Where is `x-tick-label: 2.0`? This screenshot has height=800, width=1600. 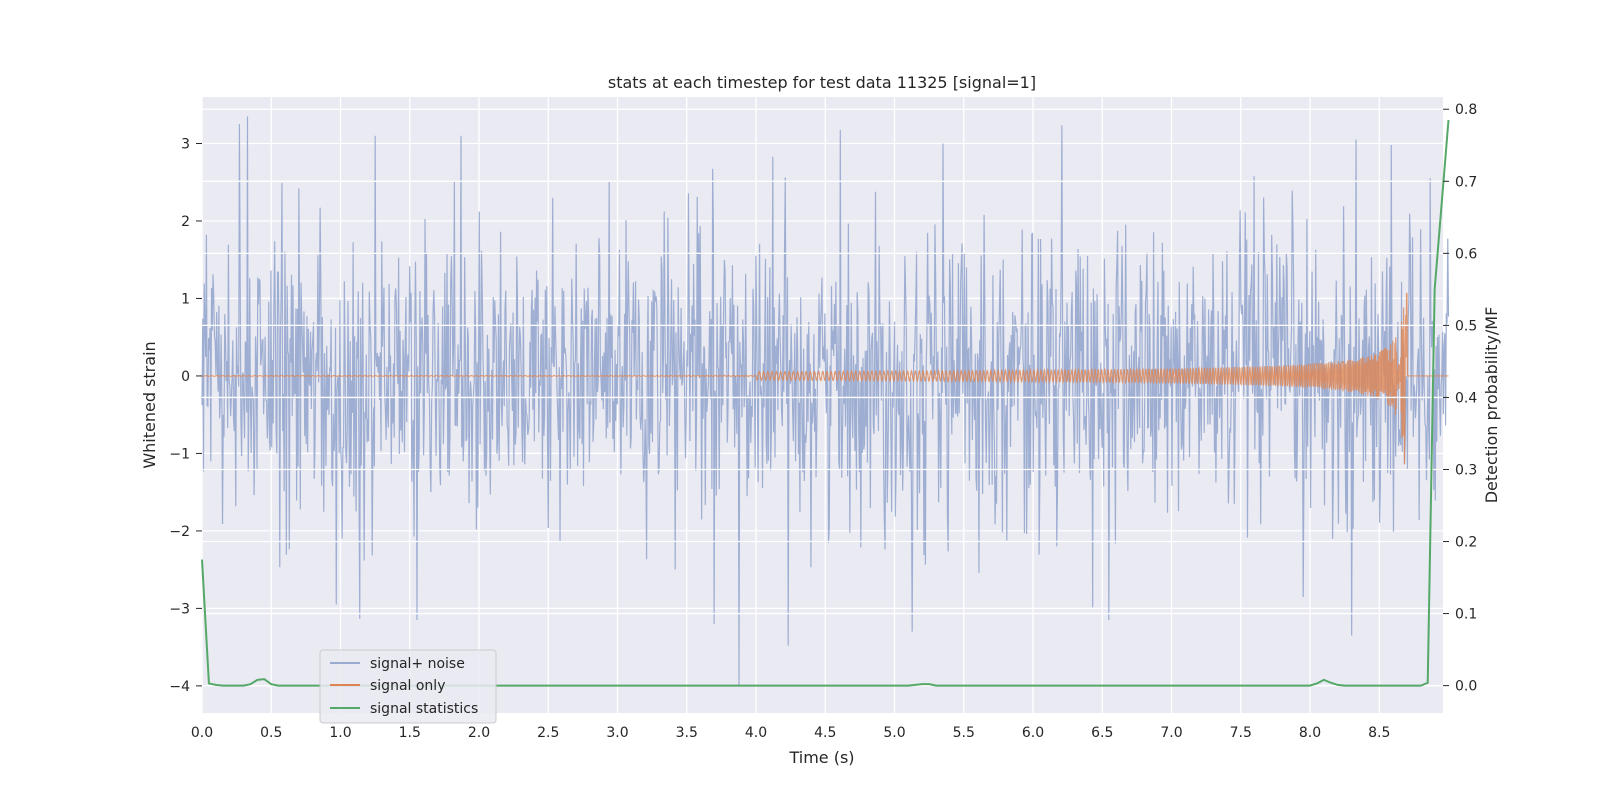
x-tick-label: 2.0 is located at coordinates (479, 733).